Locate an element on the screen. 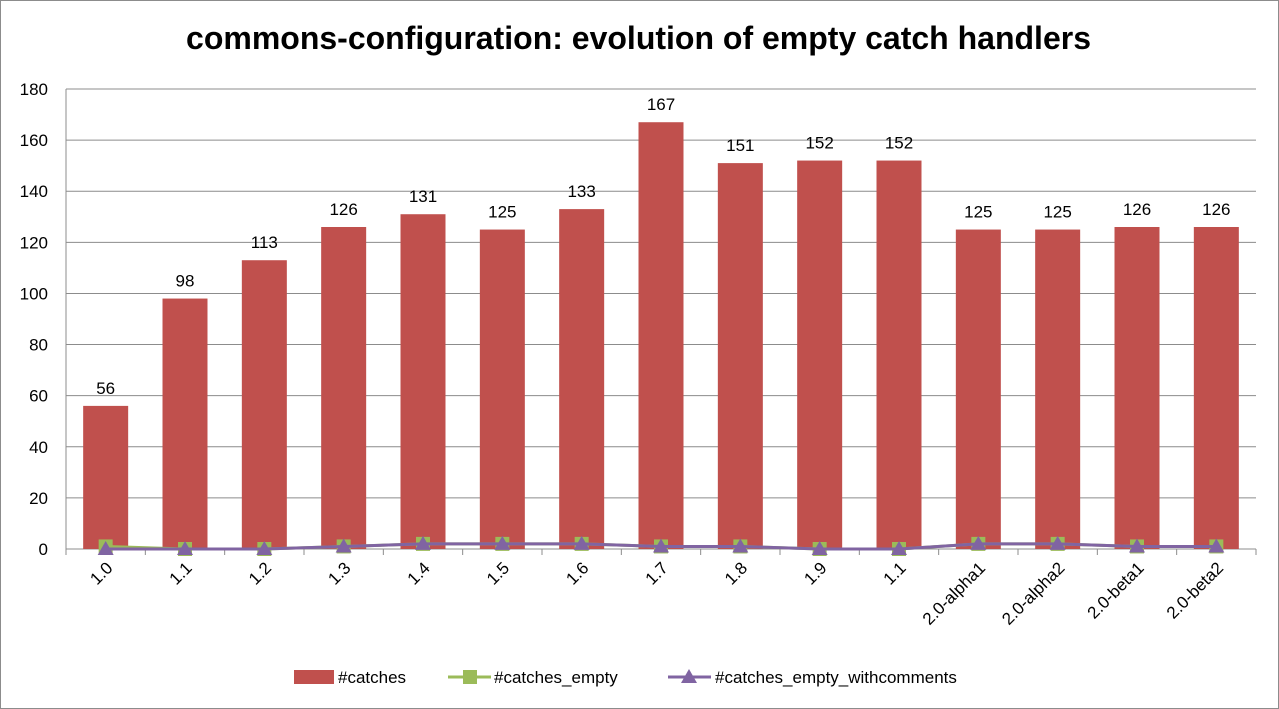 The image size is (1279, 709). y-tick-label: 160 is located at coordinates (34, 140).